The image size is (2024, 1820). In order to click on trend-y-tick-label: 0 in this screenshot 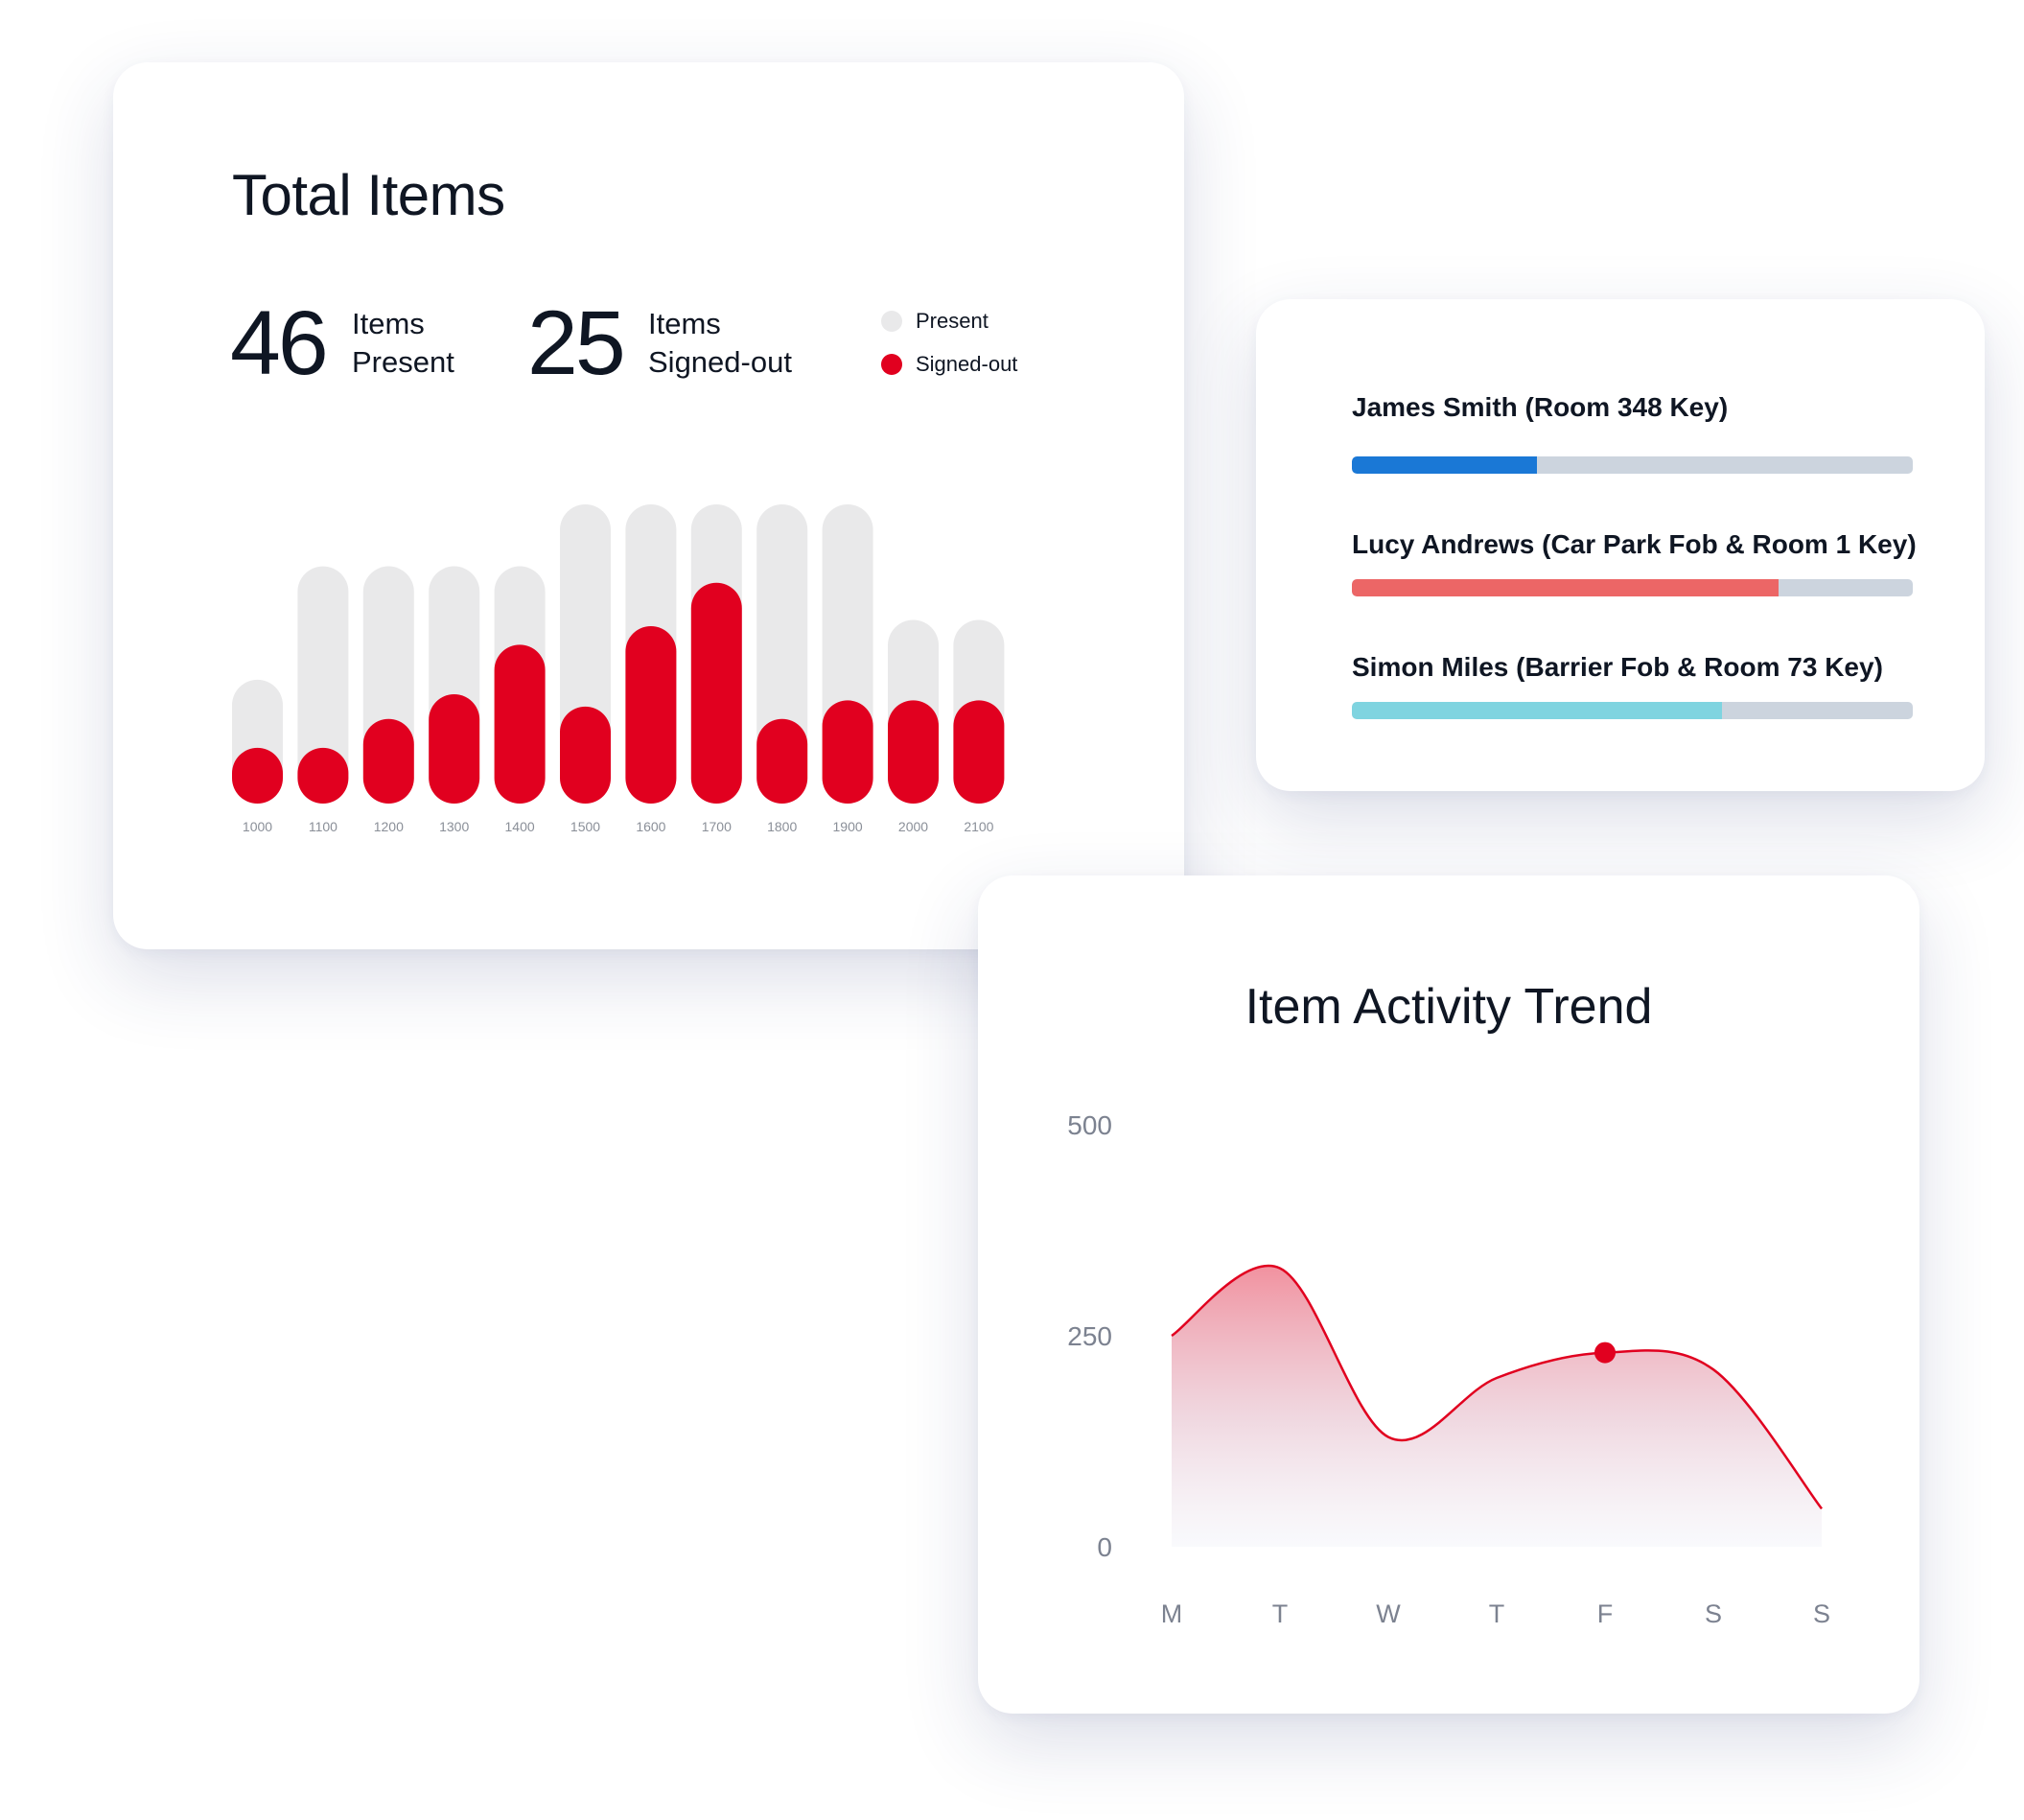, I will do `click(1104, 1547)`.